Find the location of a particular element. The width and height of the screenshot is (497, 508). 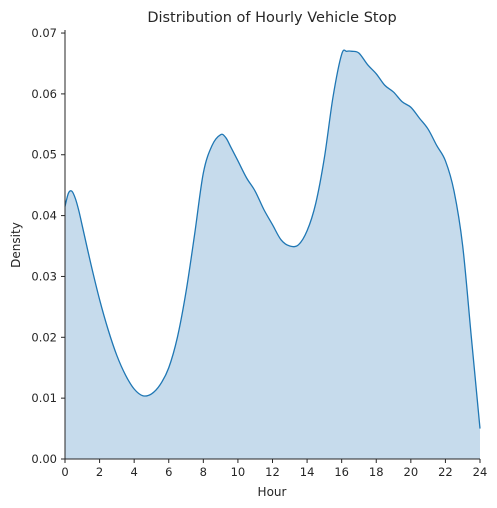

x-tick-label: 16 is located at coordinates (341, 472).